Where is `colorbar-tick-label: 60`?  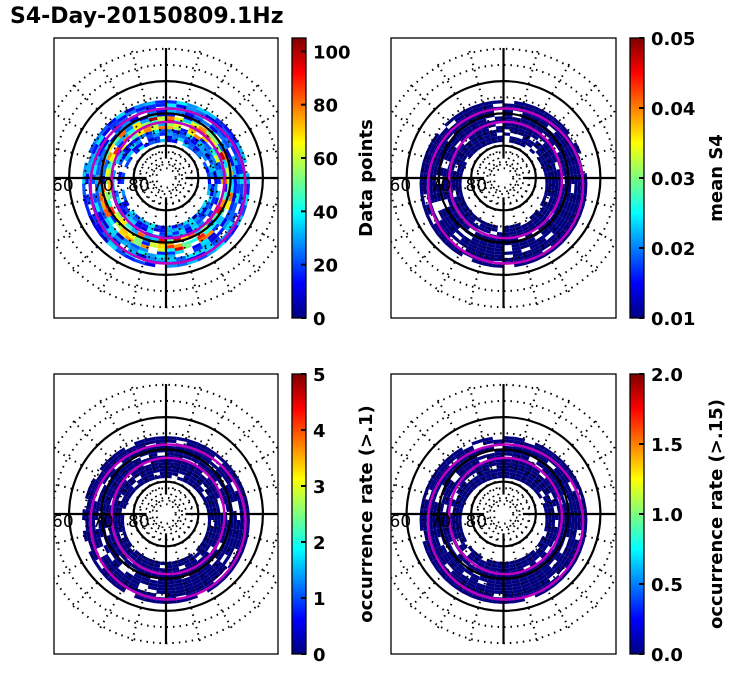
colorbar-tick-label: 60 is located at coordinates (325, 159).